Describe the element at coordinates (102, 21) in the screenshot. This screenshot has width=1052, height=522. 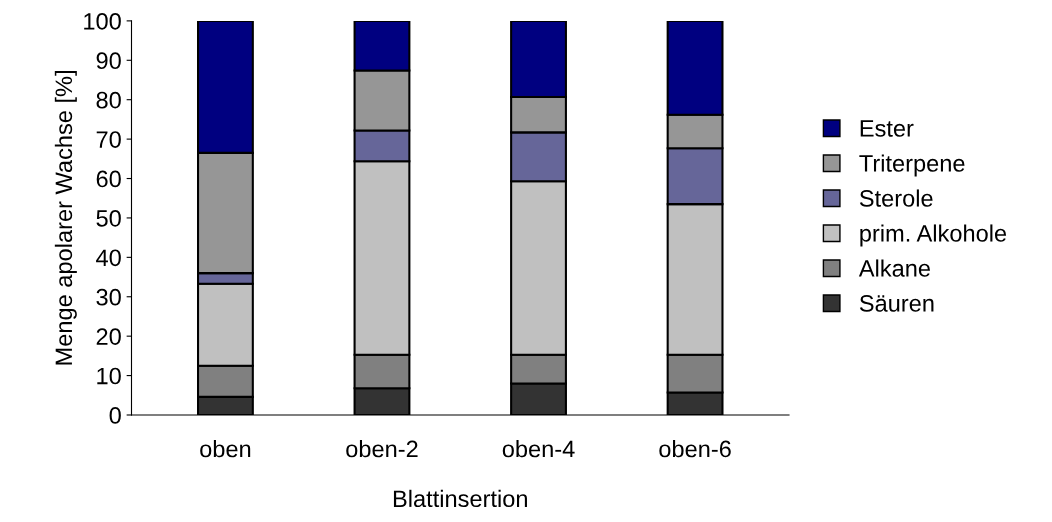
I see `y-tick-label: 100` at that location.